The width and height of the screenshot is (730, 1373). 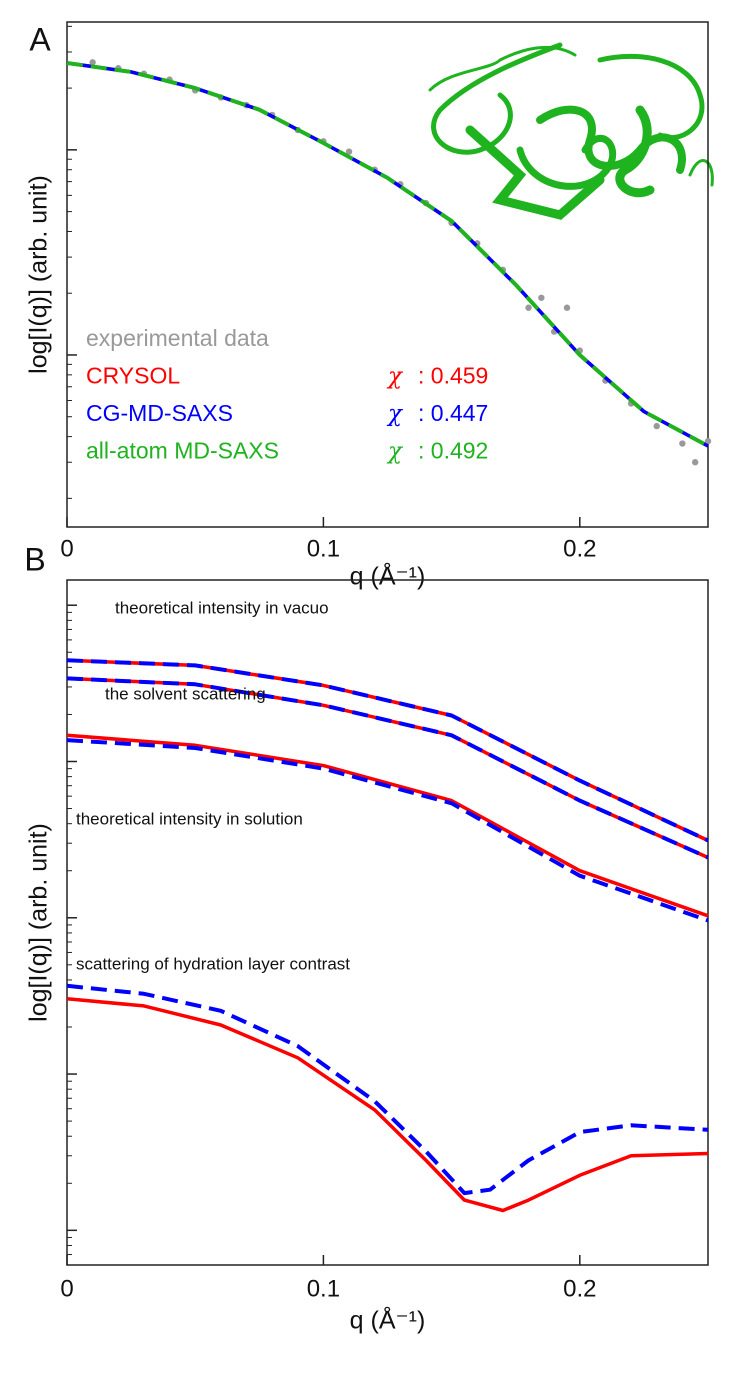 I want to click on curve-annotation: theoretical intensity in solution, so click(x=189, y=818).